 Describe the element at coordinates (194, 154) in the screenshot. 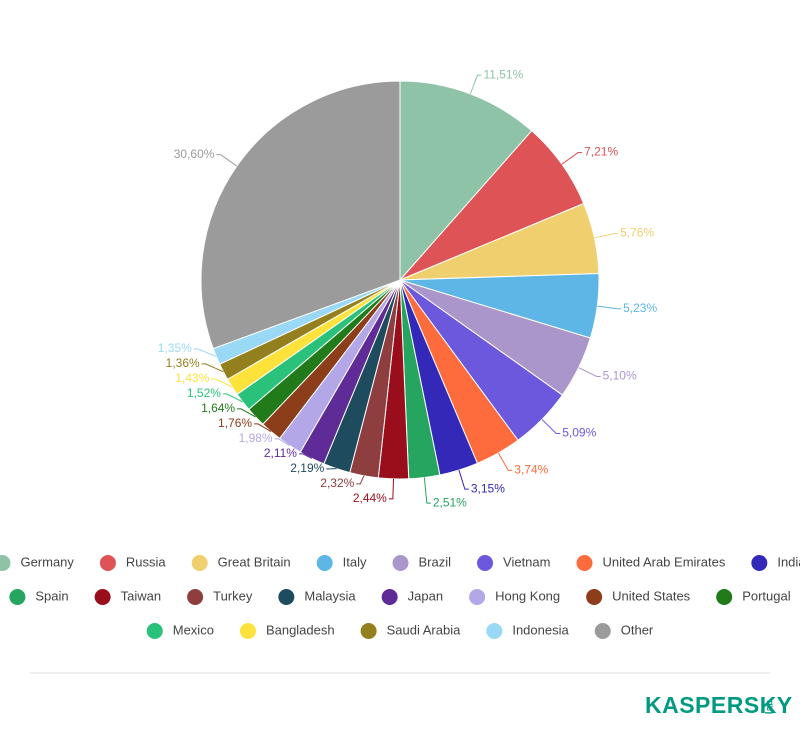

I see `data-label: 30,60%` at that location.